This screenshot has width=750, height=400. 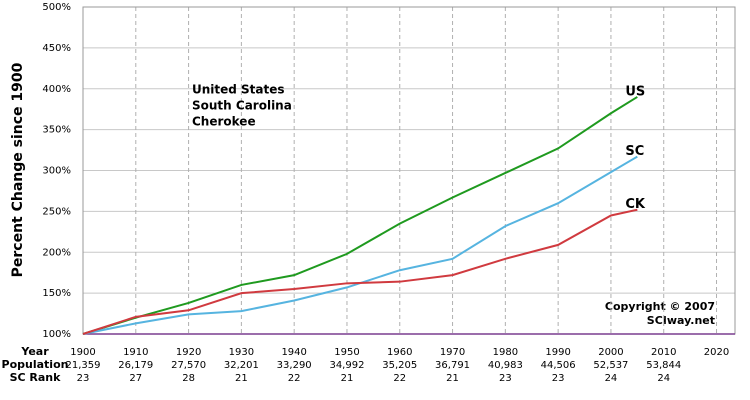 What do you see at coordinates (34, 351) in the screenshot?
I see `row-label: Year` at bounding box center [34, 351].